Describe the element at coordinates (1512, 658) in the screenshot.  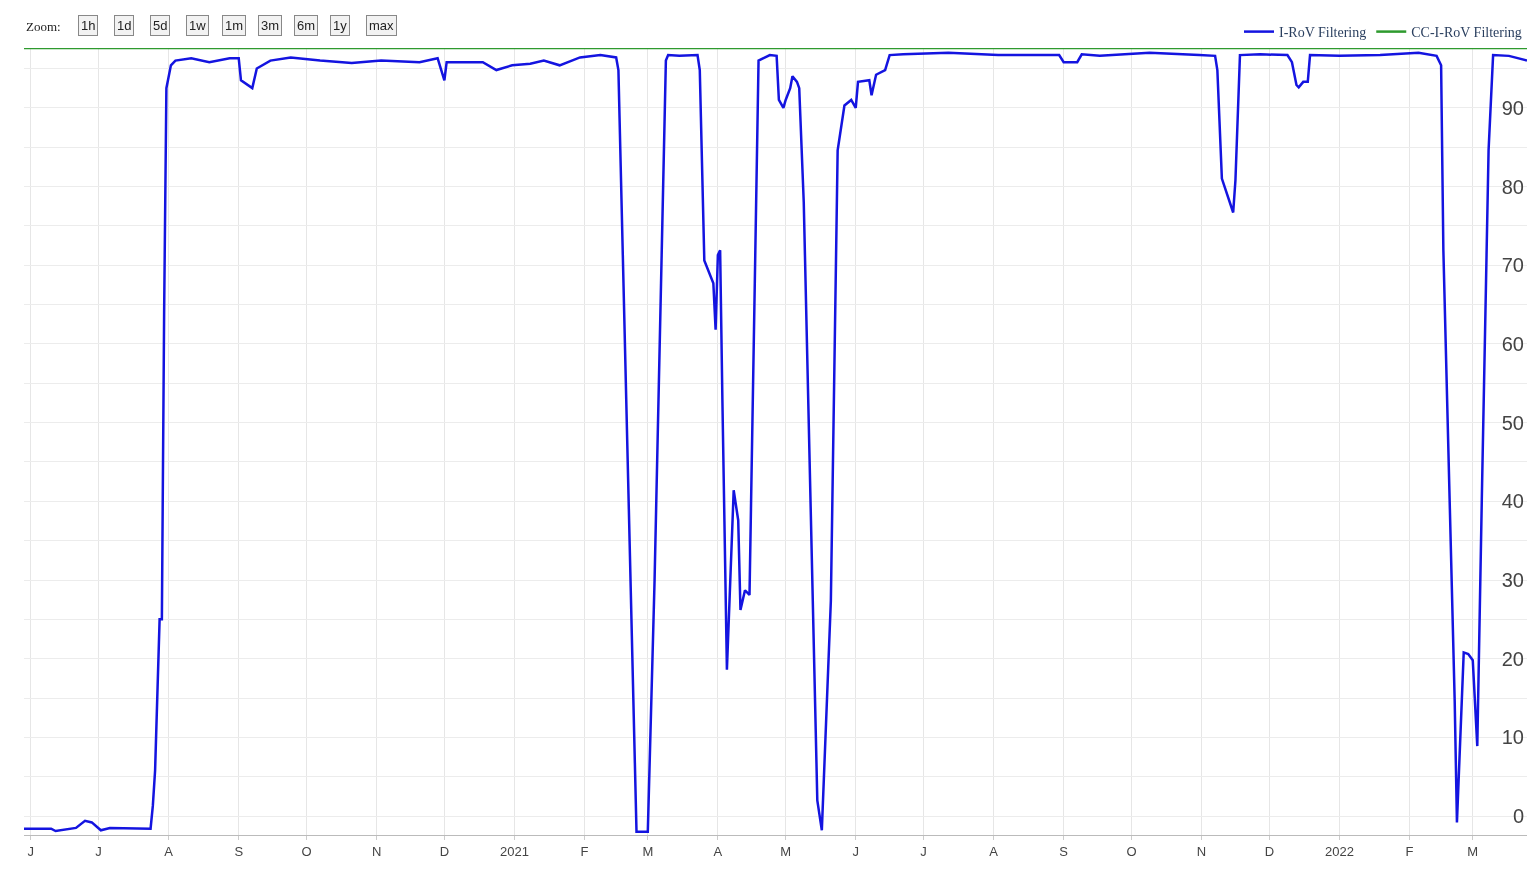
I see `y-tick-label: 20` at that location.